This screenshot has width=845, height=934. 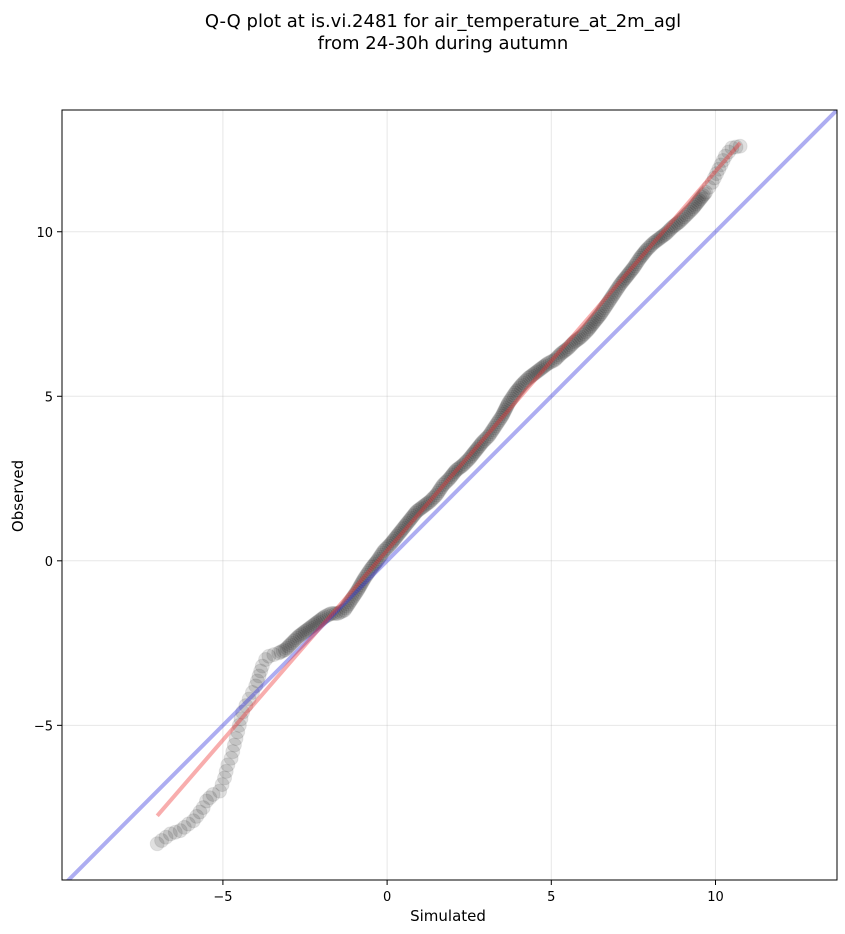 What do you see at coordinates (551, 897) in the screenshot?
I see `x-tick-label: 5` at bounding box center [551, 897].